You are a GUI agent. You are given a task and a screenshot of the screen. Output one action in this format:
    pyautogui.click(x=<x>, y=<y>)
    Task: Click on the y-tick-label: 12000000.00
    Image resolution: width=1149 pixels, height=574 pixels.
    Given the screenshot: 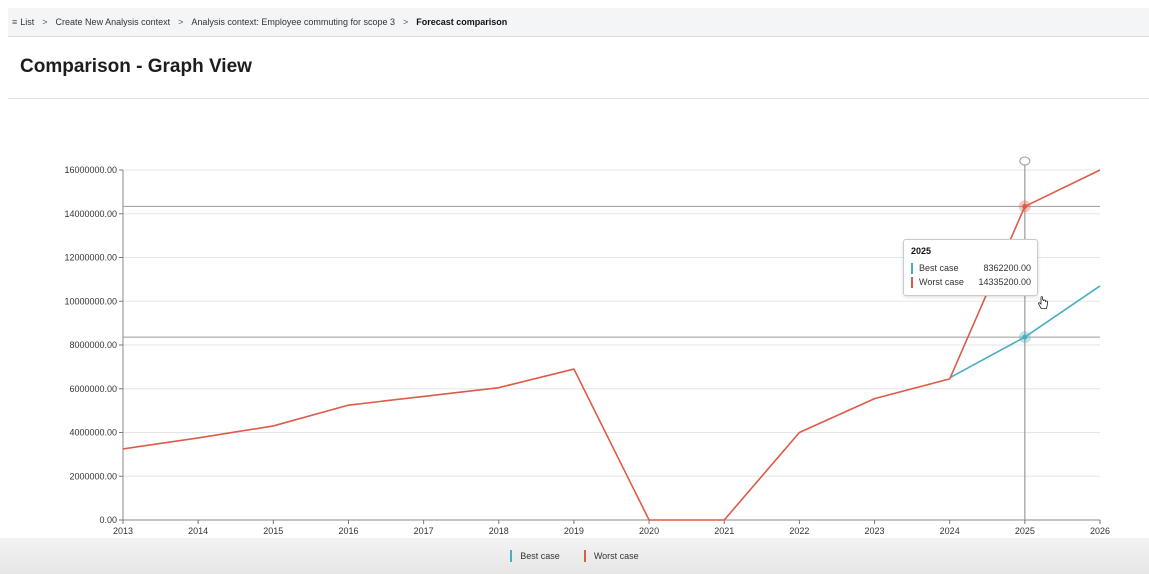 What is the action you would take?
    pyautogui.click(x=90, y=258)
    